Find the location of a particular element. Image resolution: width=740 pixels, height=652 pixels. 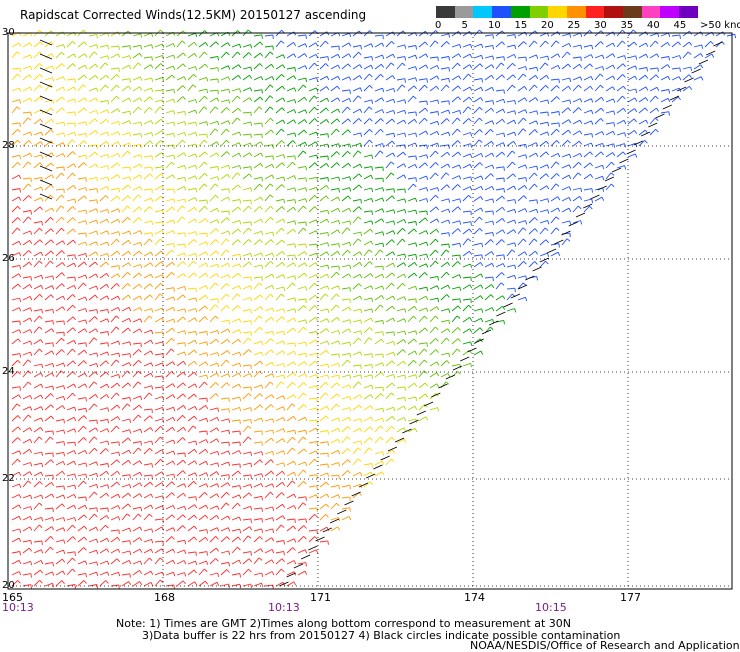

edge-barb is located at coordinates (377, 467).